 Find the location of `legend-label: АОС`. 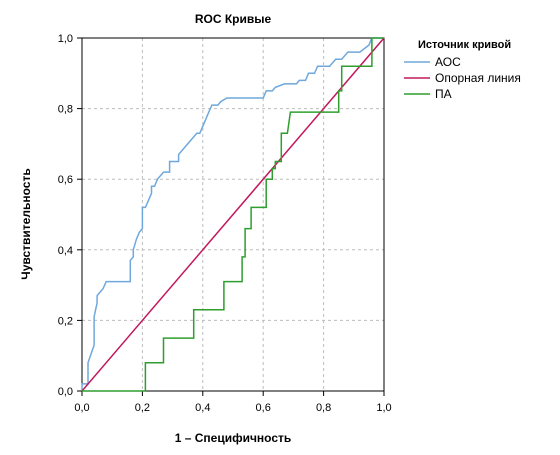

legend-label: АОС is located at coordinates (448, 62).